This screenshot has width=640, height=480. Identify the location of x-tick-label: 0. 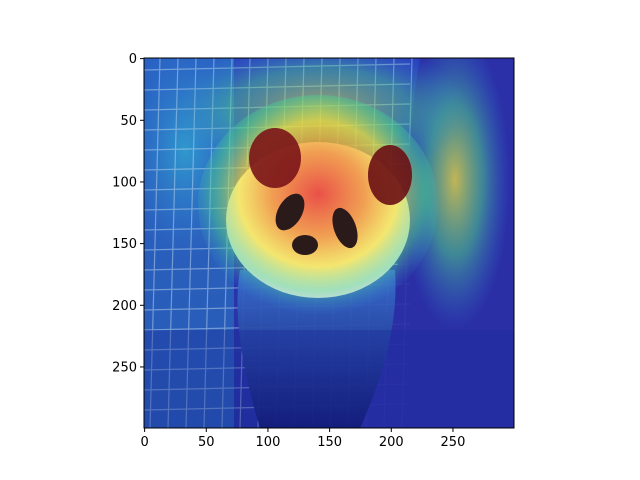
(144, 442).